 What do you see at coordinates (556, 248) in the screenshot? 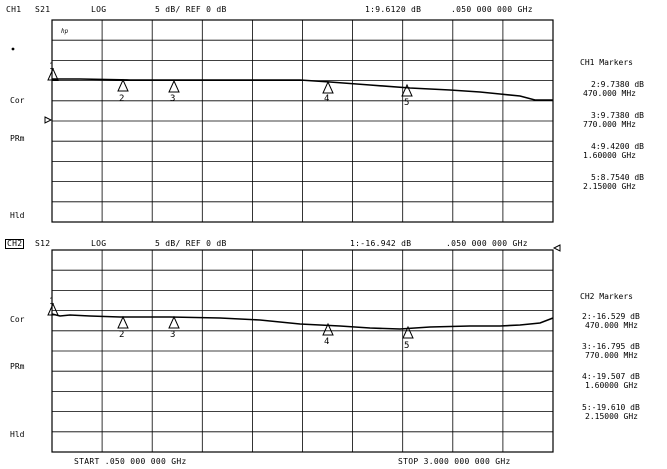
I see `ch2-reference-arrow` at bounding box center [556, 248].